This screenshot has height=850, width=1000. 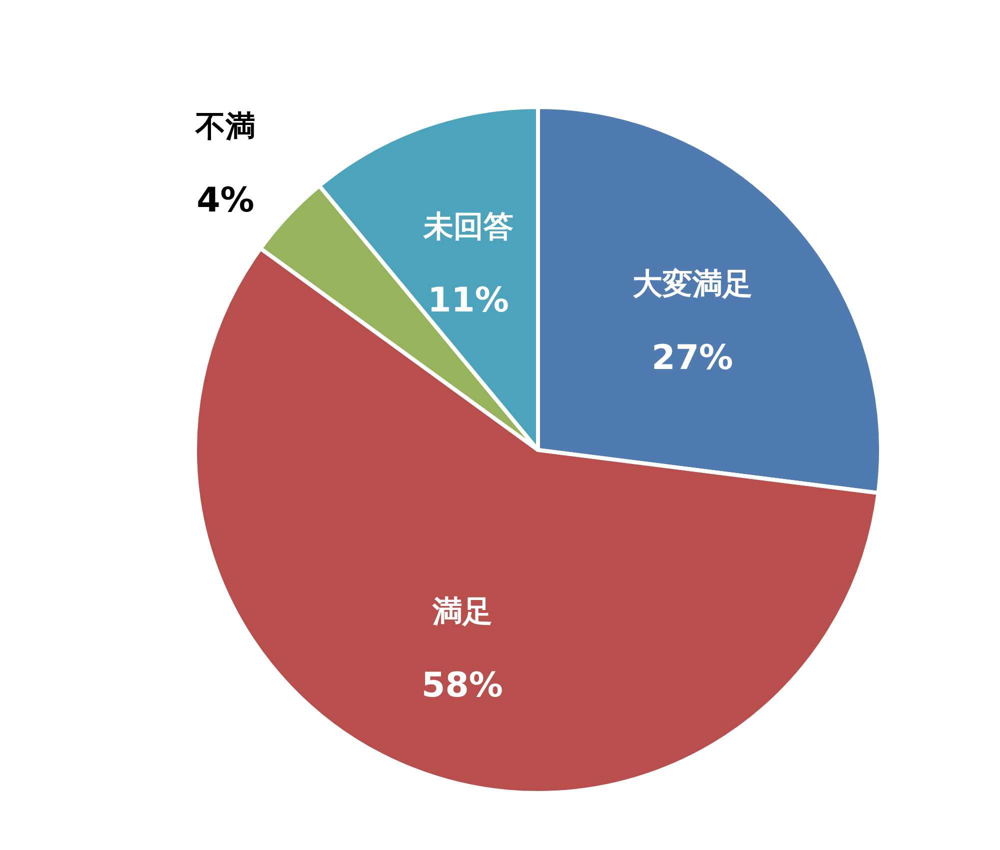 I want to click on data-label: 58%, so click(x=462, y=685).